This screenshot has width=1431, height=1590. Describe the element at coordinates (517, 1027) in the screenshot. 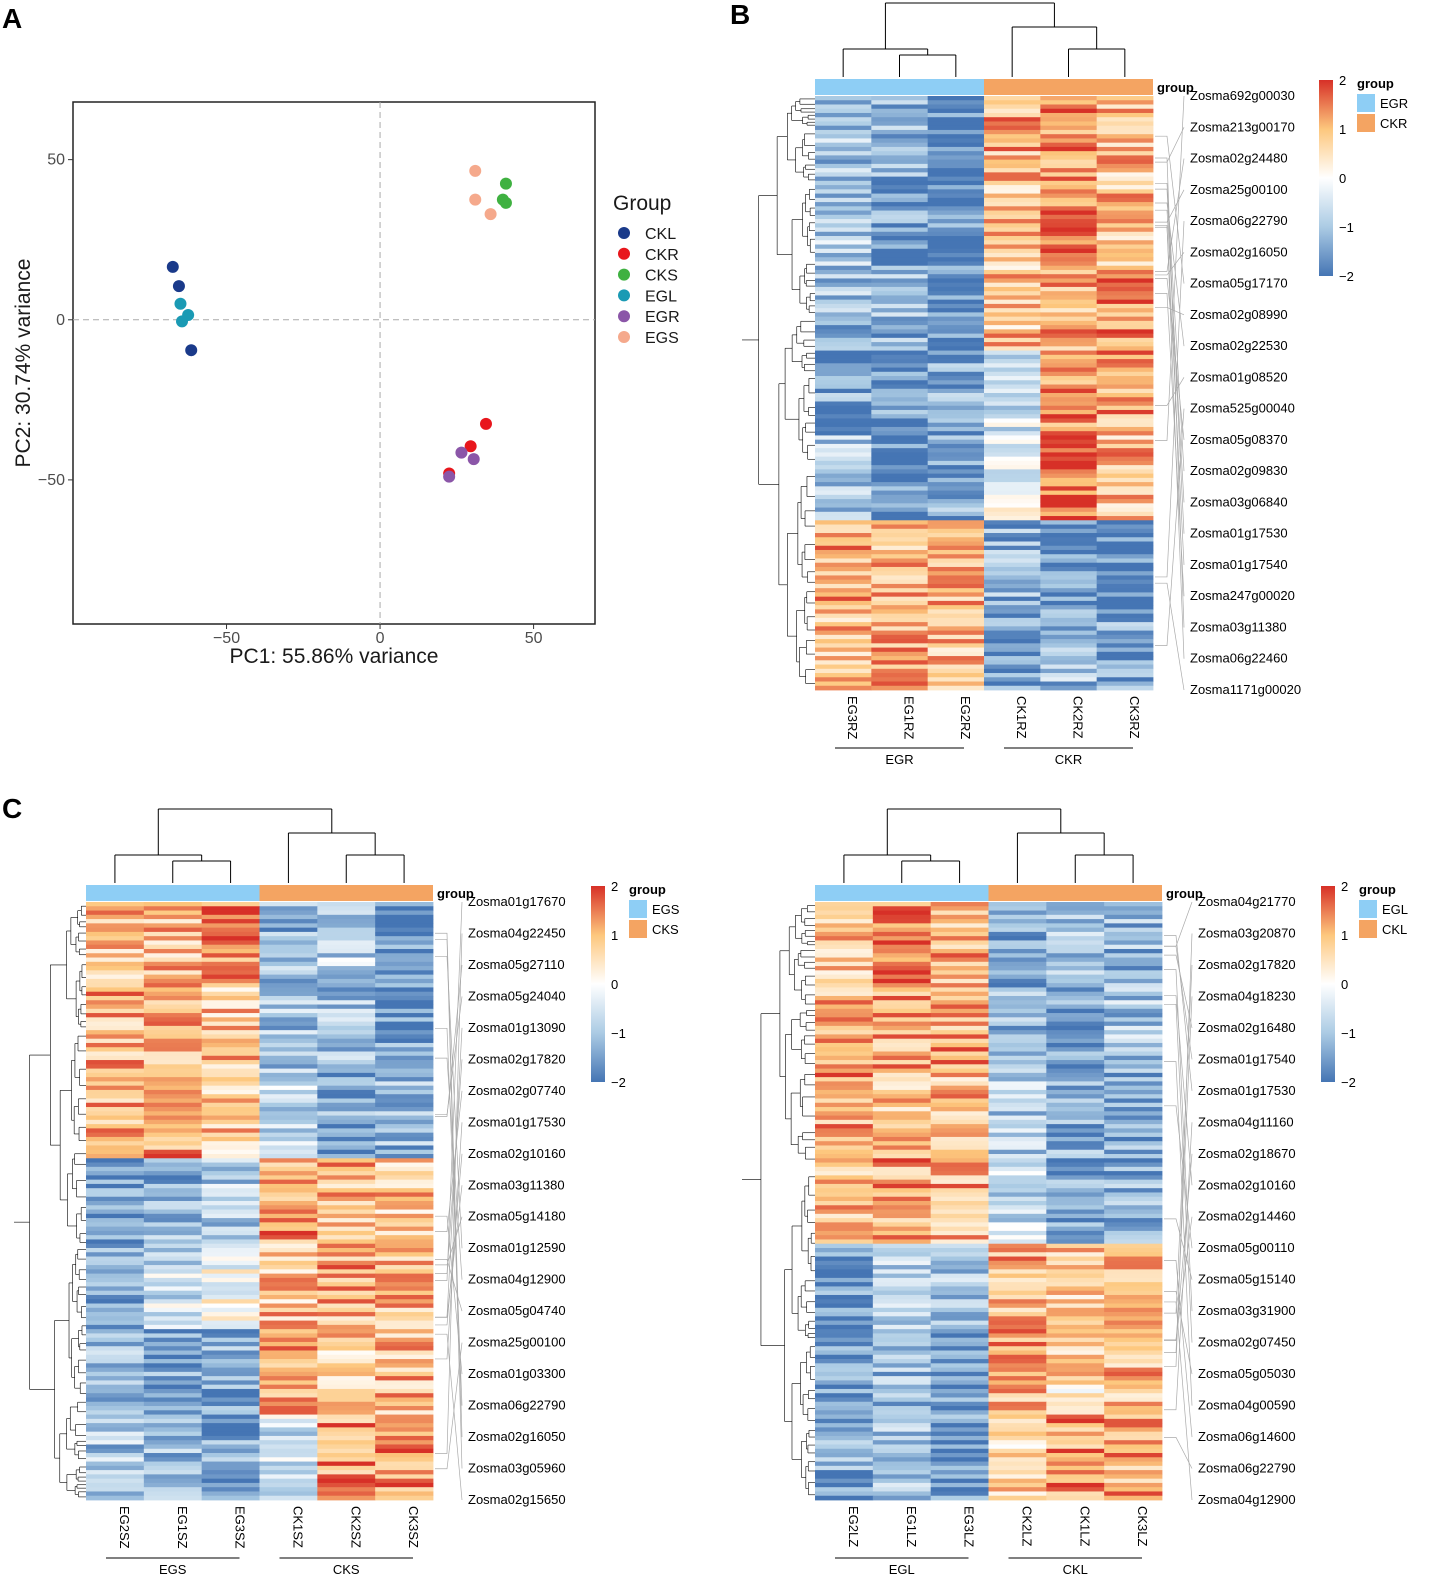

I see `gene-label: Zosma01g13090` at that location.